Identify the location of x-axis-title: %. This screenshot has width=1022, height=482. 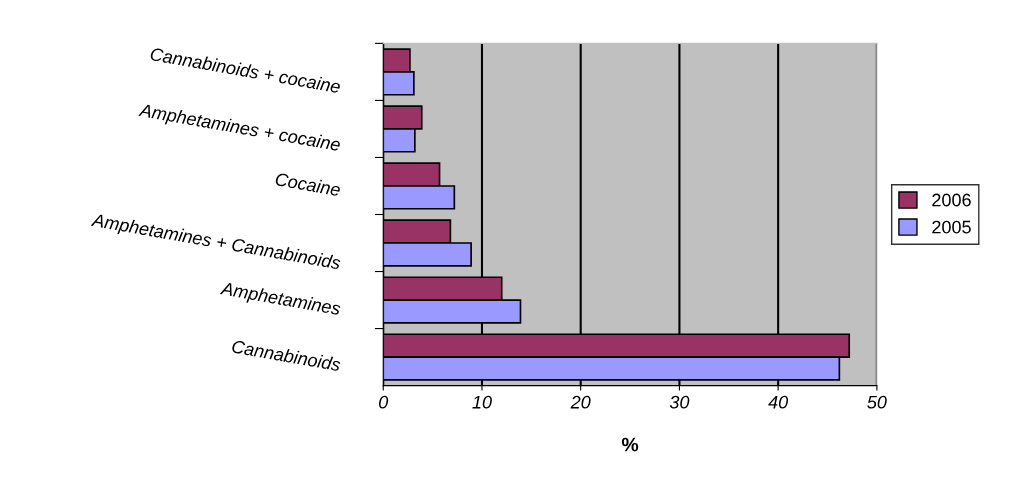
(630, 444).